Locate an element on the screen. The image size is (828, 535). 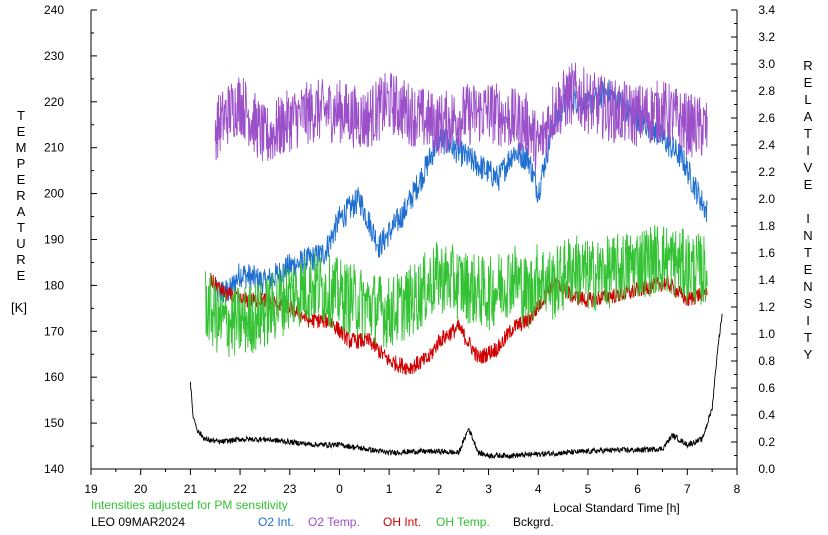
legend: O2 Int. O2 Temp. OH Int. OH Temp. Bckgrd. is located at coordinates (406, 522).